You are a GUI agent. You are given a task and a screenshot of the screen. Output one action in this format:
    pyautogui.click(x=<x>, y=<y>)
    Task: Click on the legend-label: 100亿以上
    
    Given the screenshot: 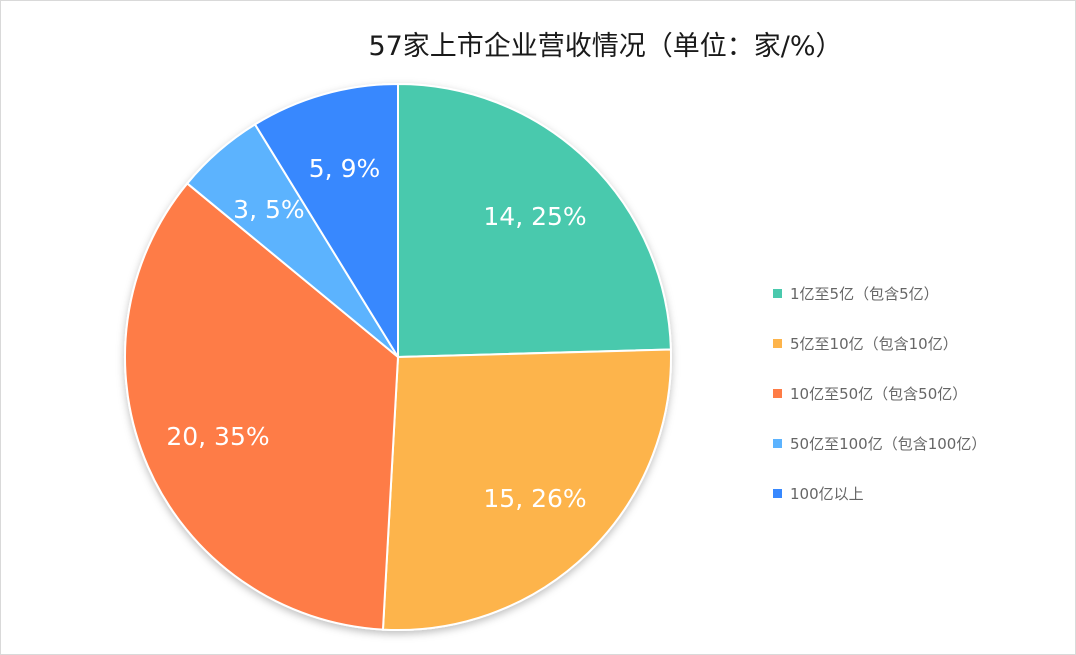 What is the action you would take?
    pyautogui.click(x=827, y=493)
    